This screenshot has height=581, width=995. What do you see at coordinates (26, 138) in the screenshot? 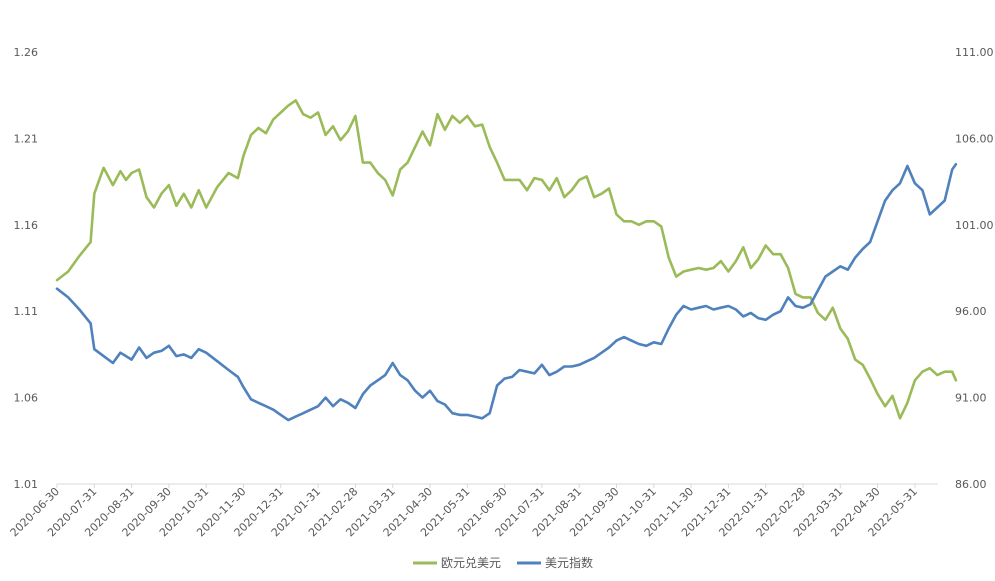
I see `left-tick-label: 1.21` at bounding box center [26, 138].